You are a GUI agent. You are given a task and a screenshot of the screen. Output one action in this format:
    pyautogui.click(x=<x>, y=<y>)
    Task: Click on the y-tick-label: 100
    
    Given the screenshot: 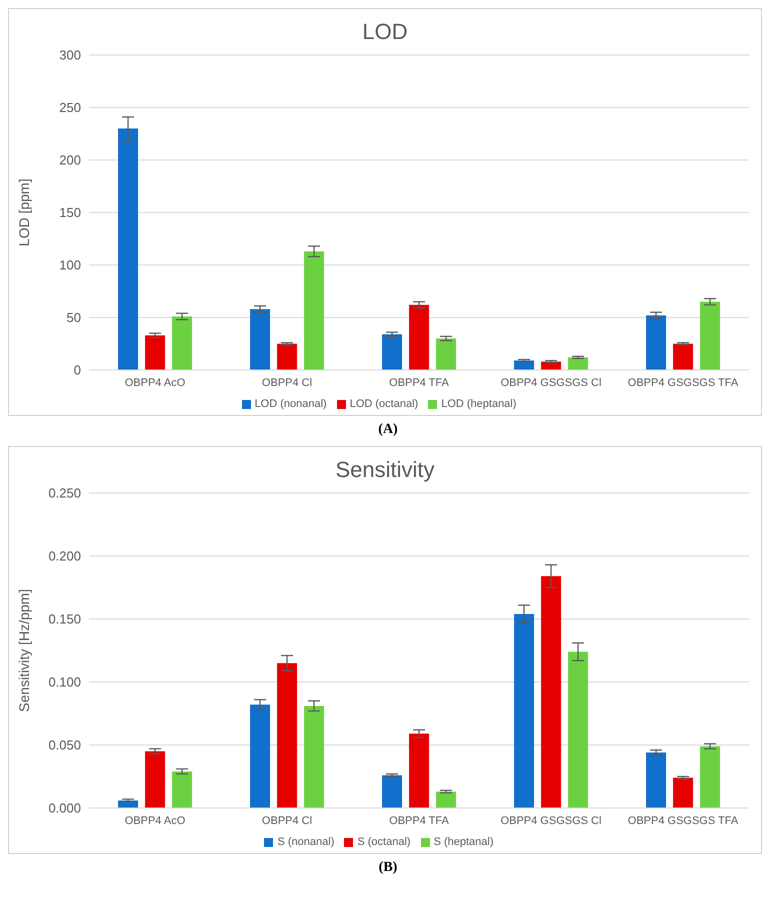 What is the action you would take?
    pyautogui.click(x=70, y=265)
    